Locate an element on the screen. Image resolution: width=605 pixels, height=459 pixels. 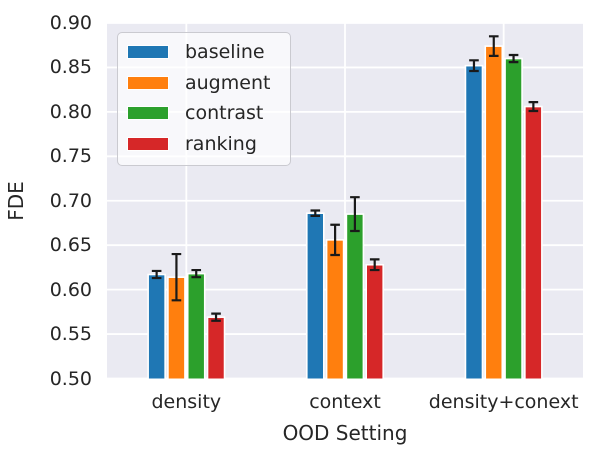
error-bar-ranking-density is located at coordinates (216, 317).